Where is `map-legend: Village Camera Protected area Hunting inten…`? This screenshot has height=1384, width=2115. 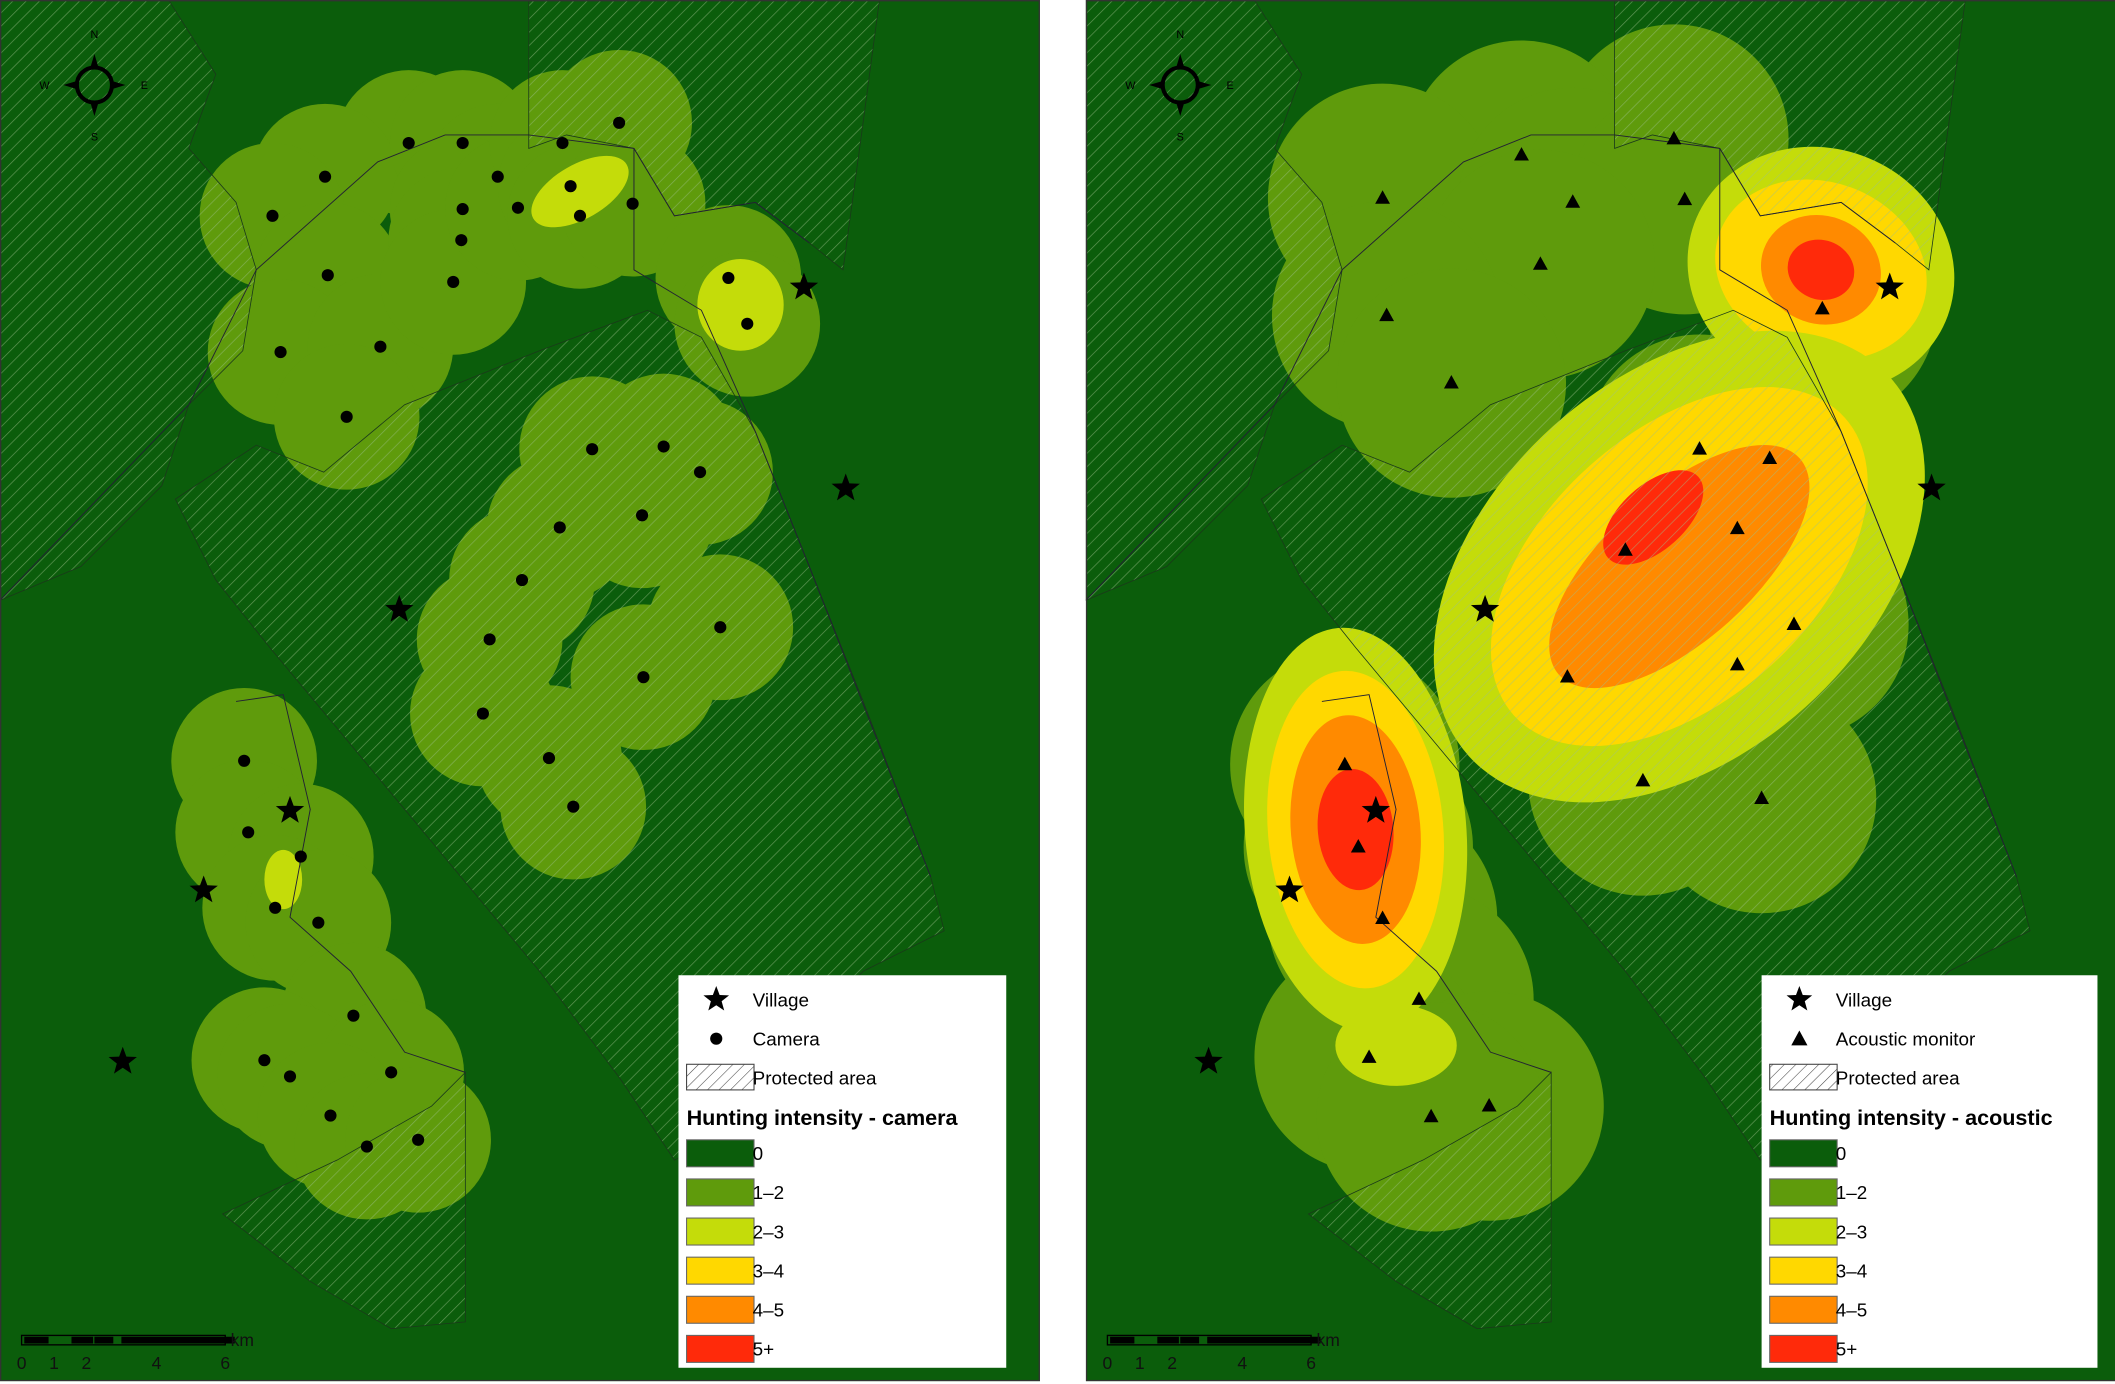 map-legend: Village Camera Protected area Hunting inten… is located at coordinates (842, 1171).